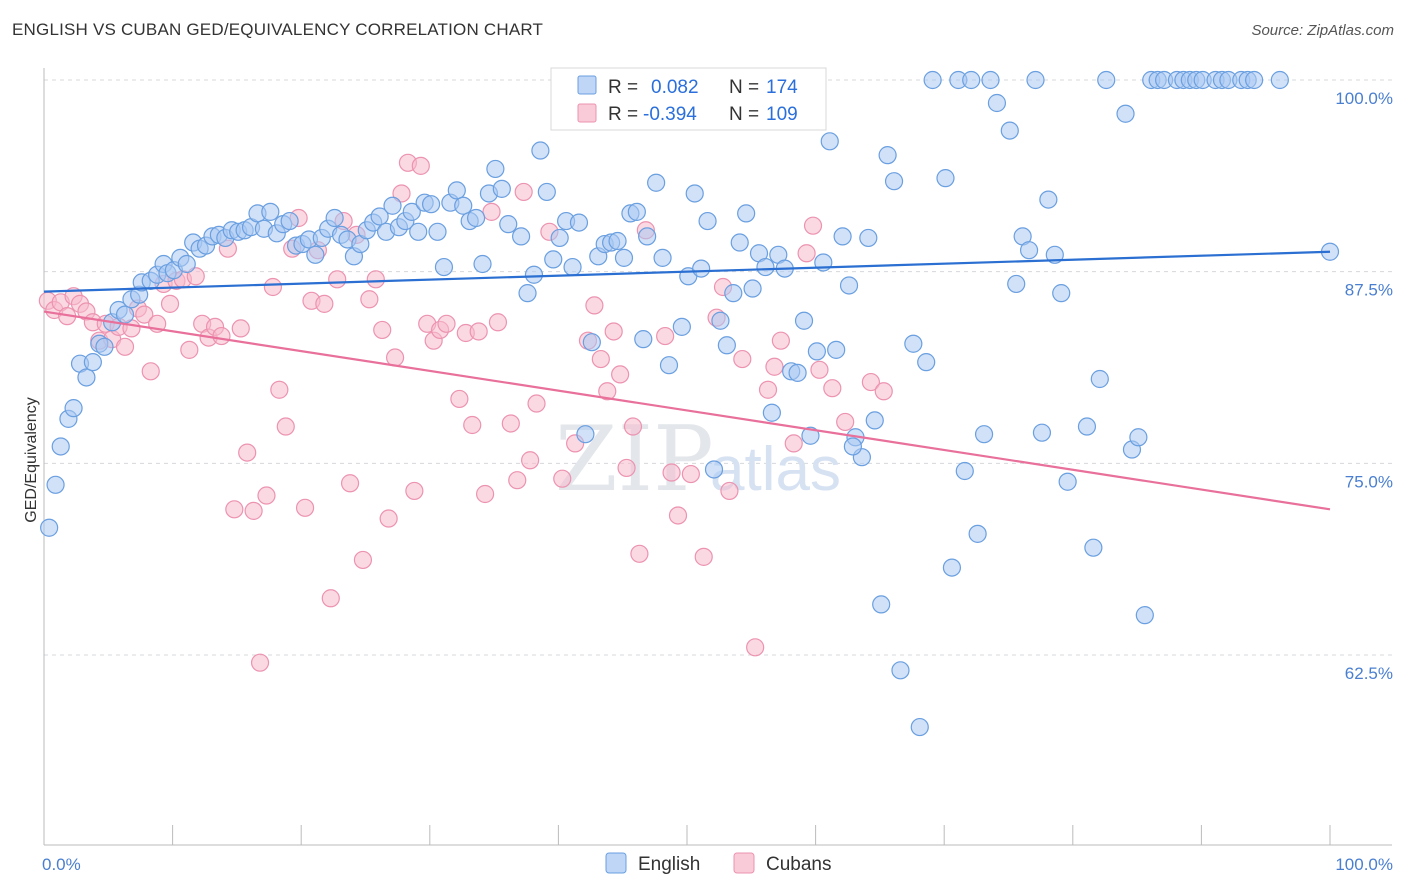 This screenshot has width=1406, height=892. I want to click on stats-legend: R = 0.082 N = 174 R = -0.394 N = 109, so click(688, 99).